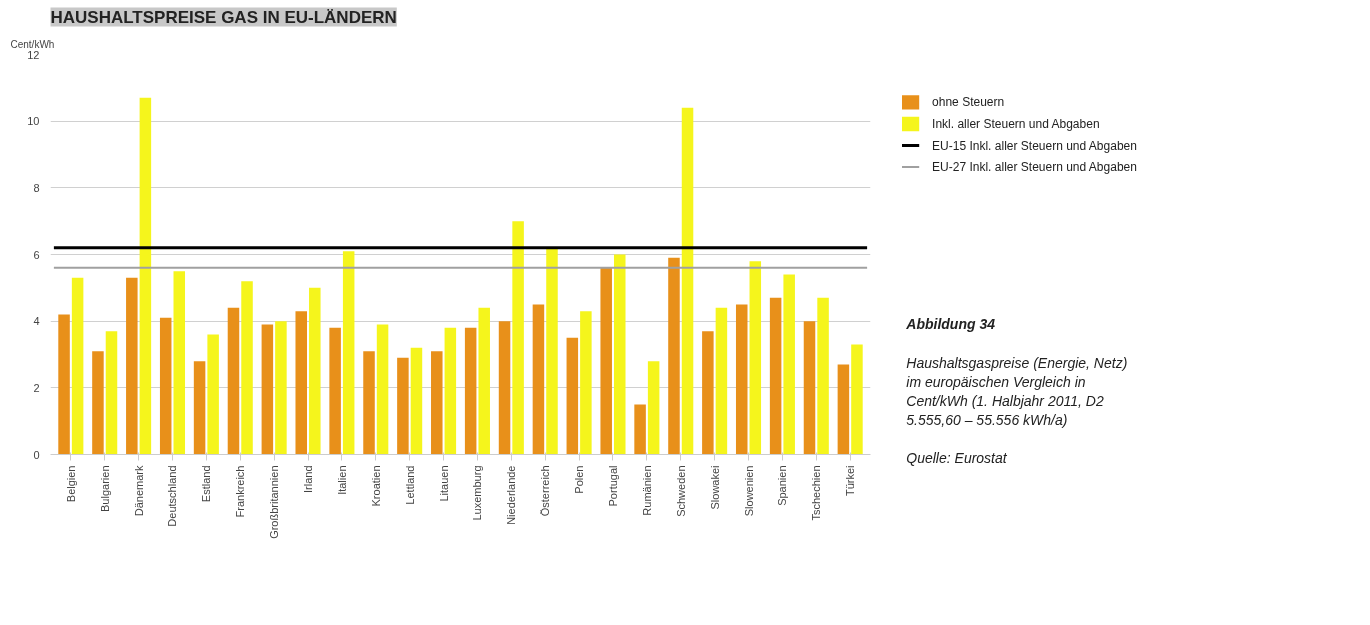 Image resolution: width=1370 pixels, height=625 pixels. Describe the element at coordinates (32, 44) in the screenshot. I see `y-axis-title: Cent/kWh` at that location.